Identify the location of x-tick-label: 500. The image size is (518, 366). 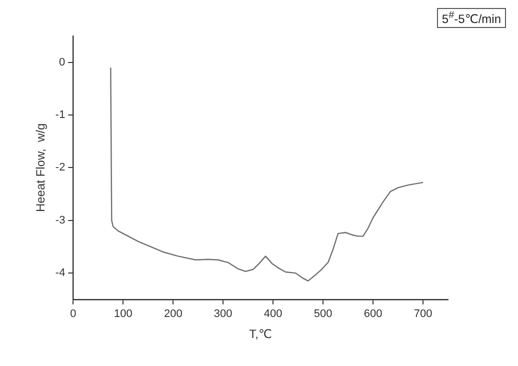
(323, 314).